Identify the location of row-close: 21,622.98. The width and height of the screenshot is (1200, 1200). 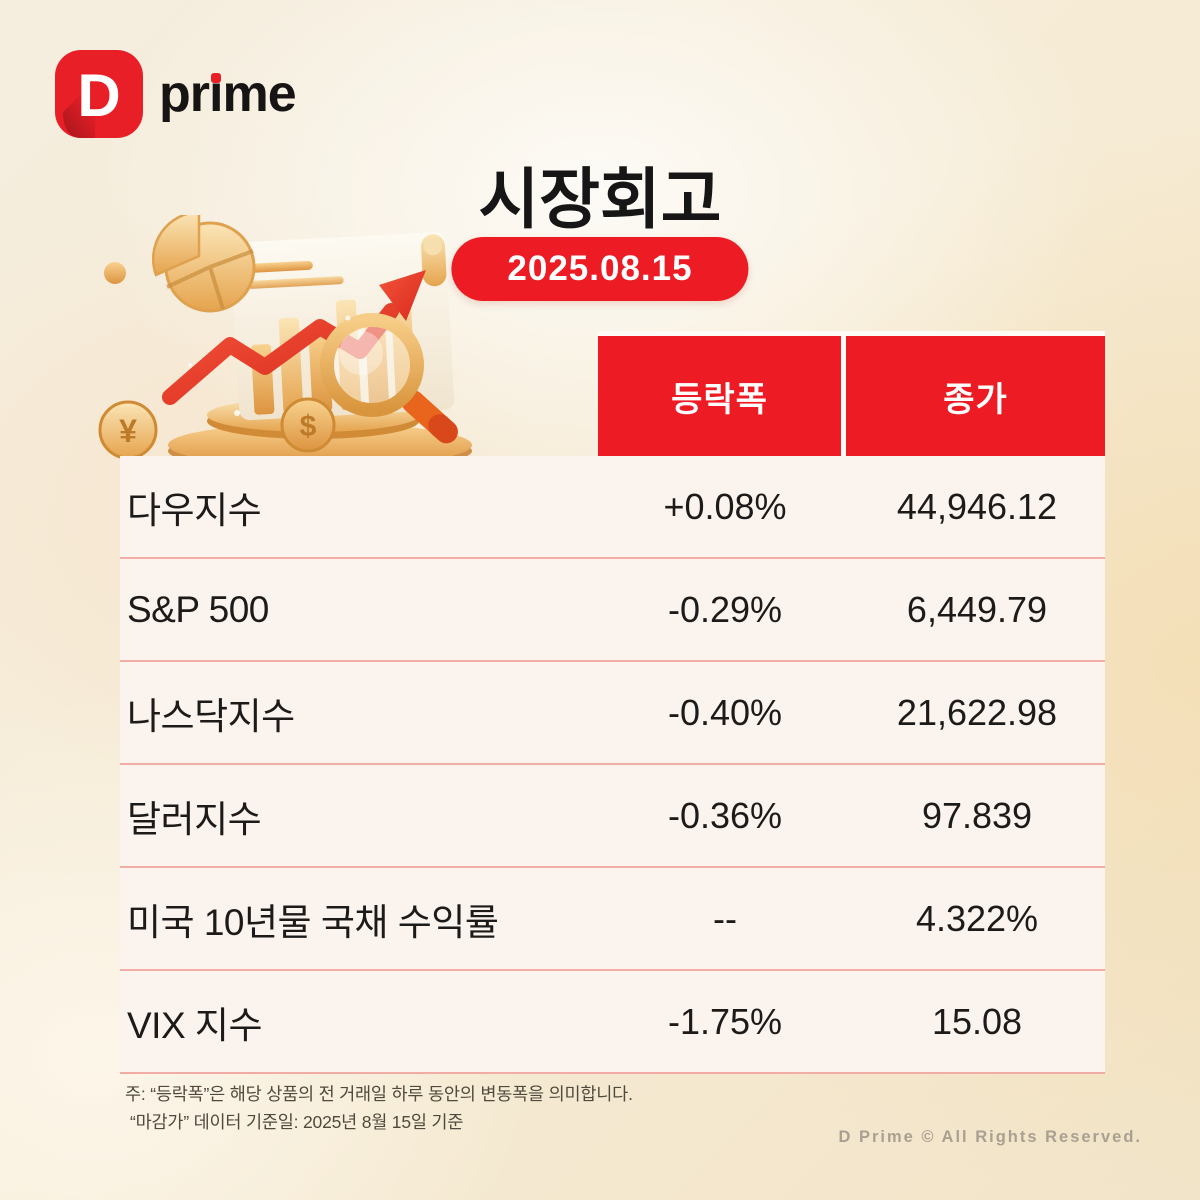
(977, 712).